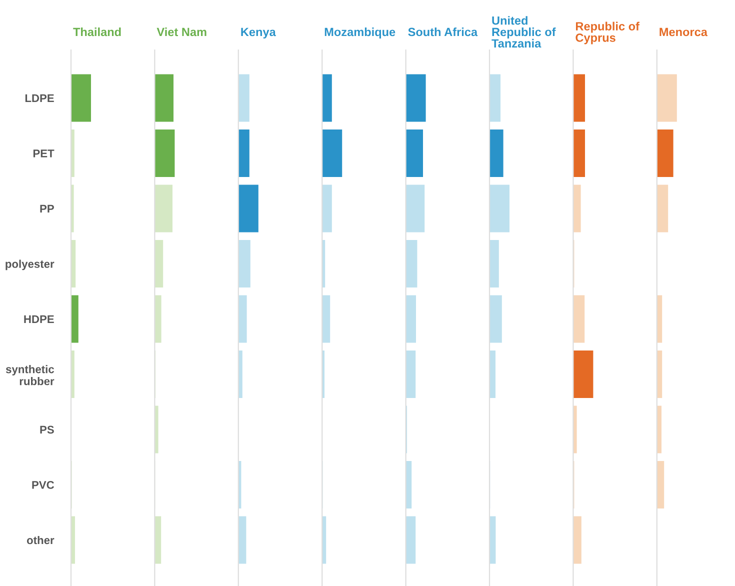 Image resolution: width=735 pixels, height=586 pixels. Describe the element at coordinates (47, 430) in the screenshot. I see `y-tick-label: PS` at that location.